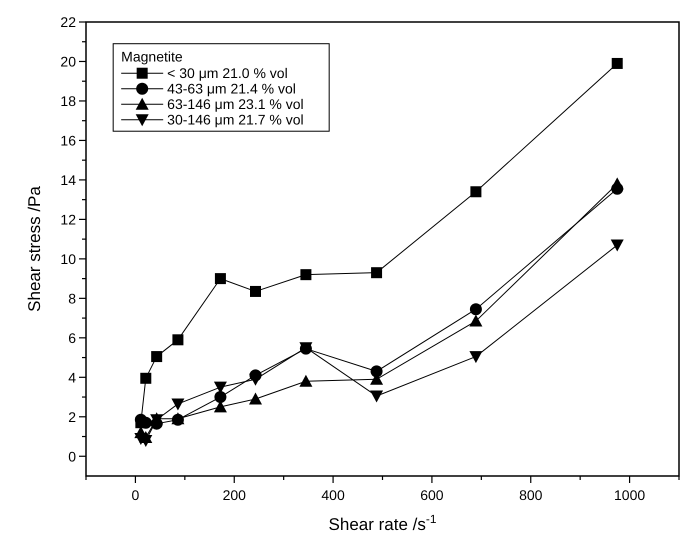 This screenshot has height=552, width=699. I want to click on legend-label: 63-146 μm 23.1 % vol, so click(235, 104).